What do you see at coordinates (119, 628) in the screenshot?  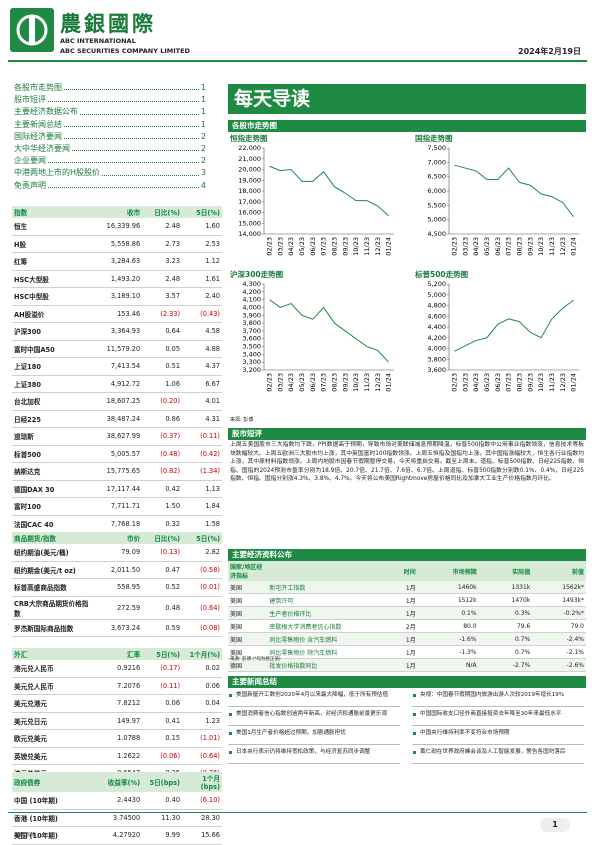 I see `cell: 3,673.24` at bounding box center [119, 628].